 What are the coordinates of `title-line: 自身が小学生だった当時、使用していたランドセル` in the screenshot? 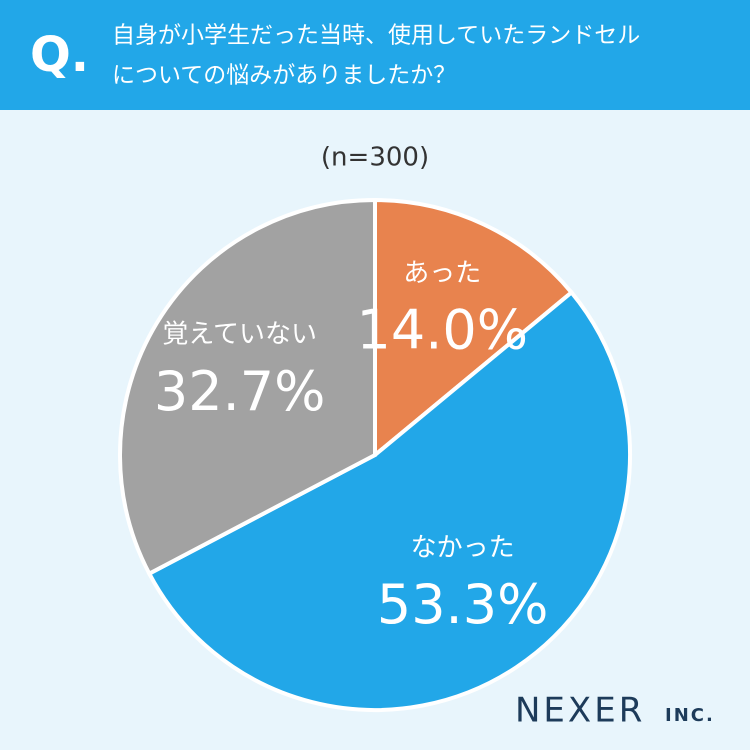 It's located at (376, 36).